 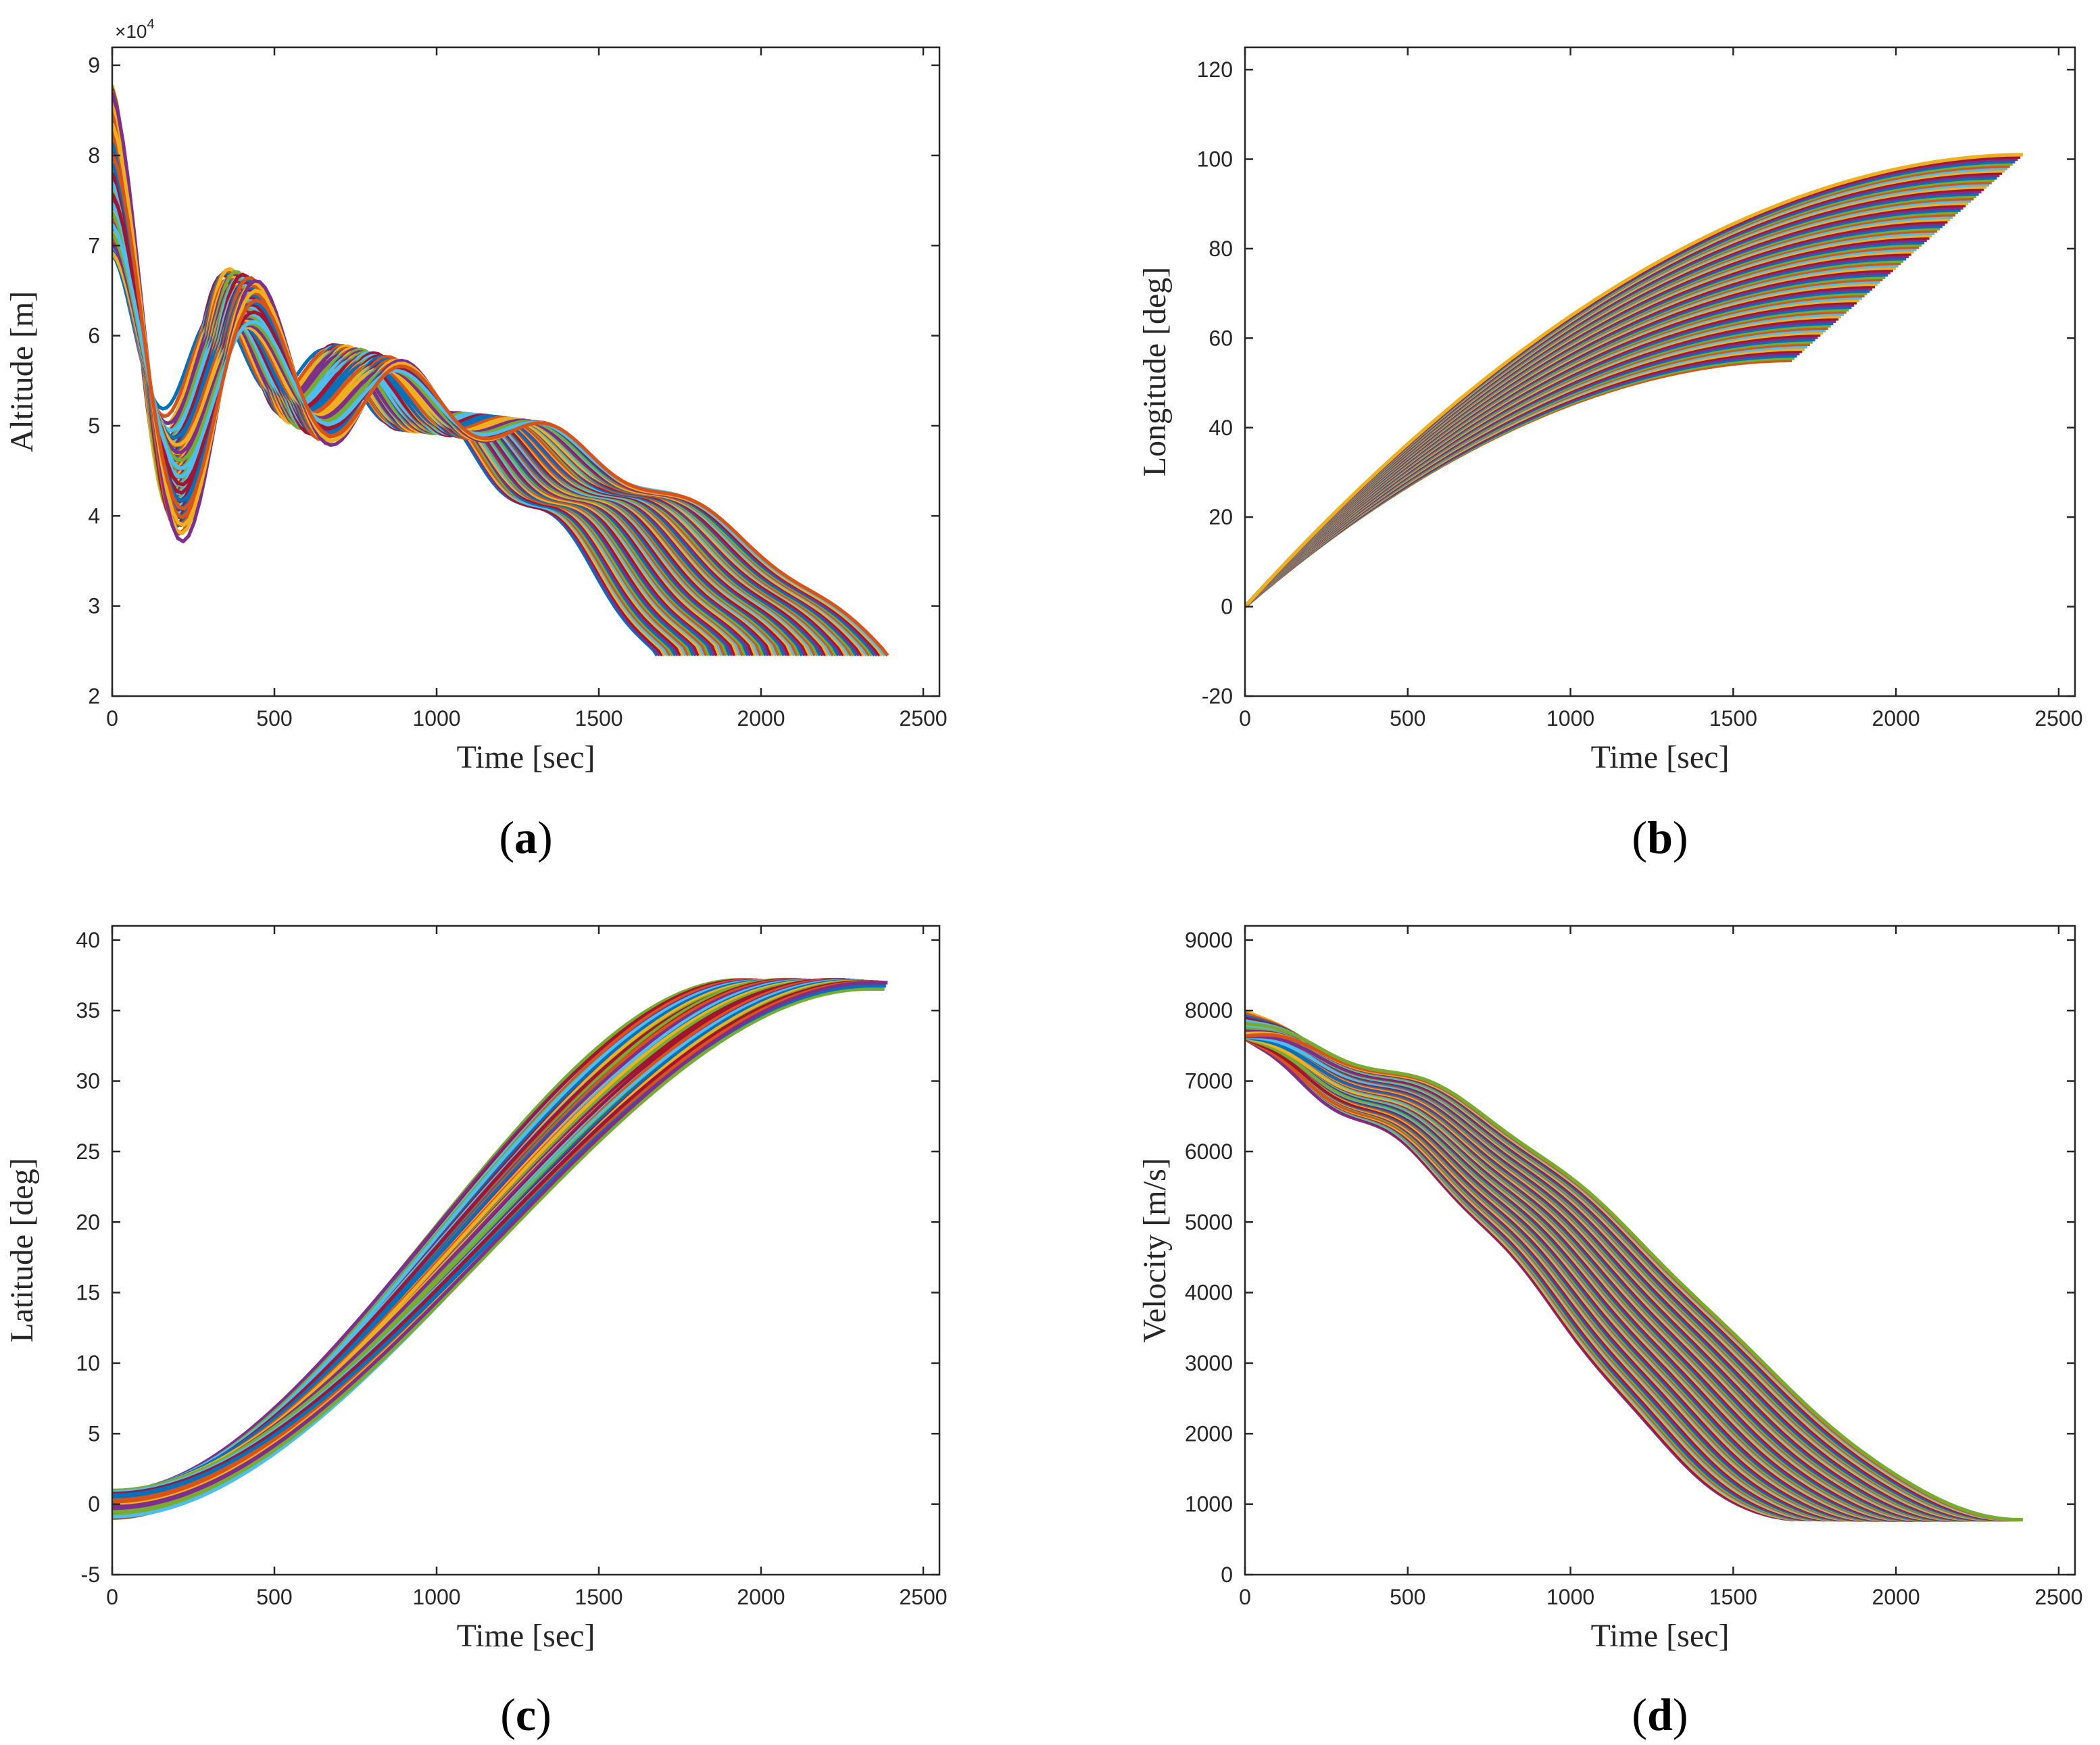 I want to click on y-tick-label-d-0: 0, so click(x=1227, y=1575).